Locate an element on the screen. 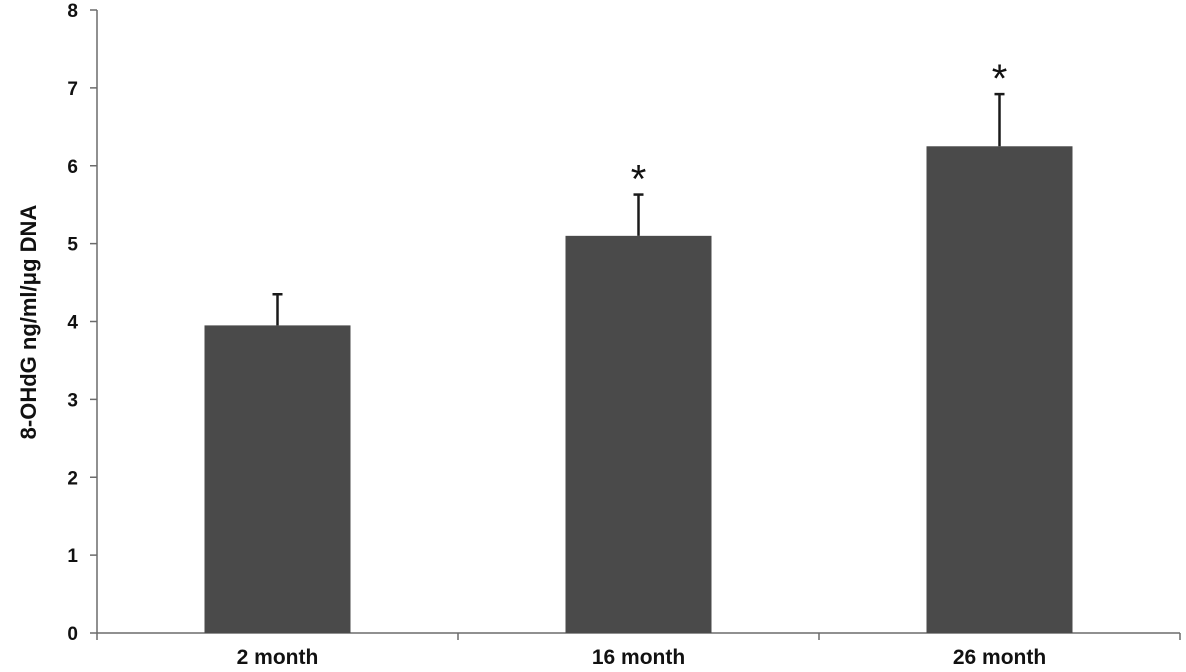 Image resolution: width=1186 pixels, height=672 pixels. y-tick-label: 2 is located at coordinates (72, 478).